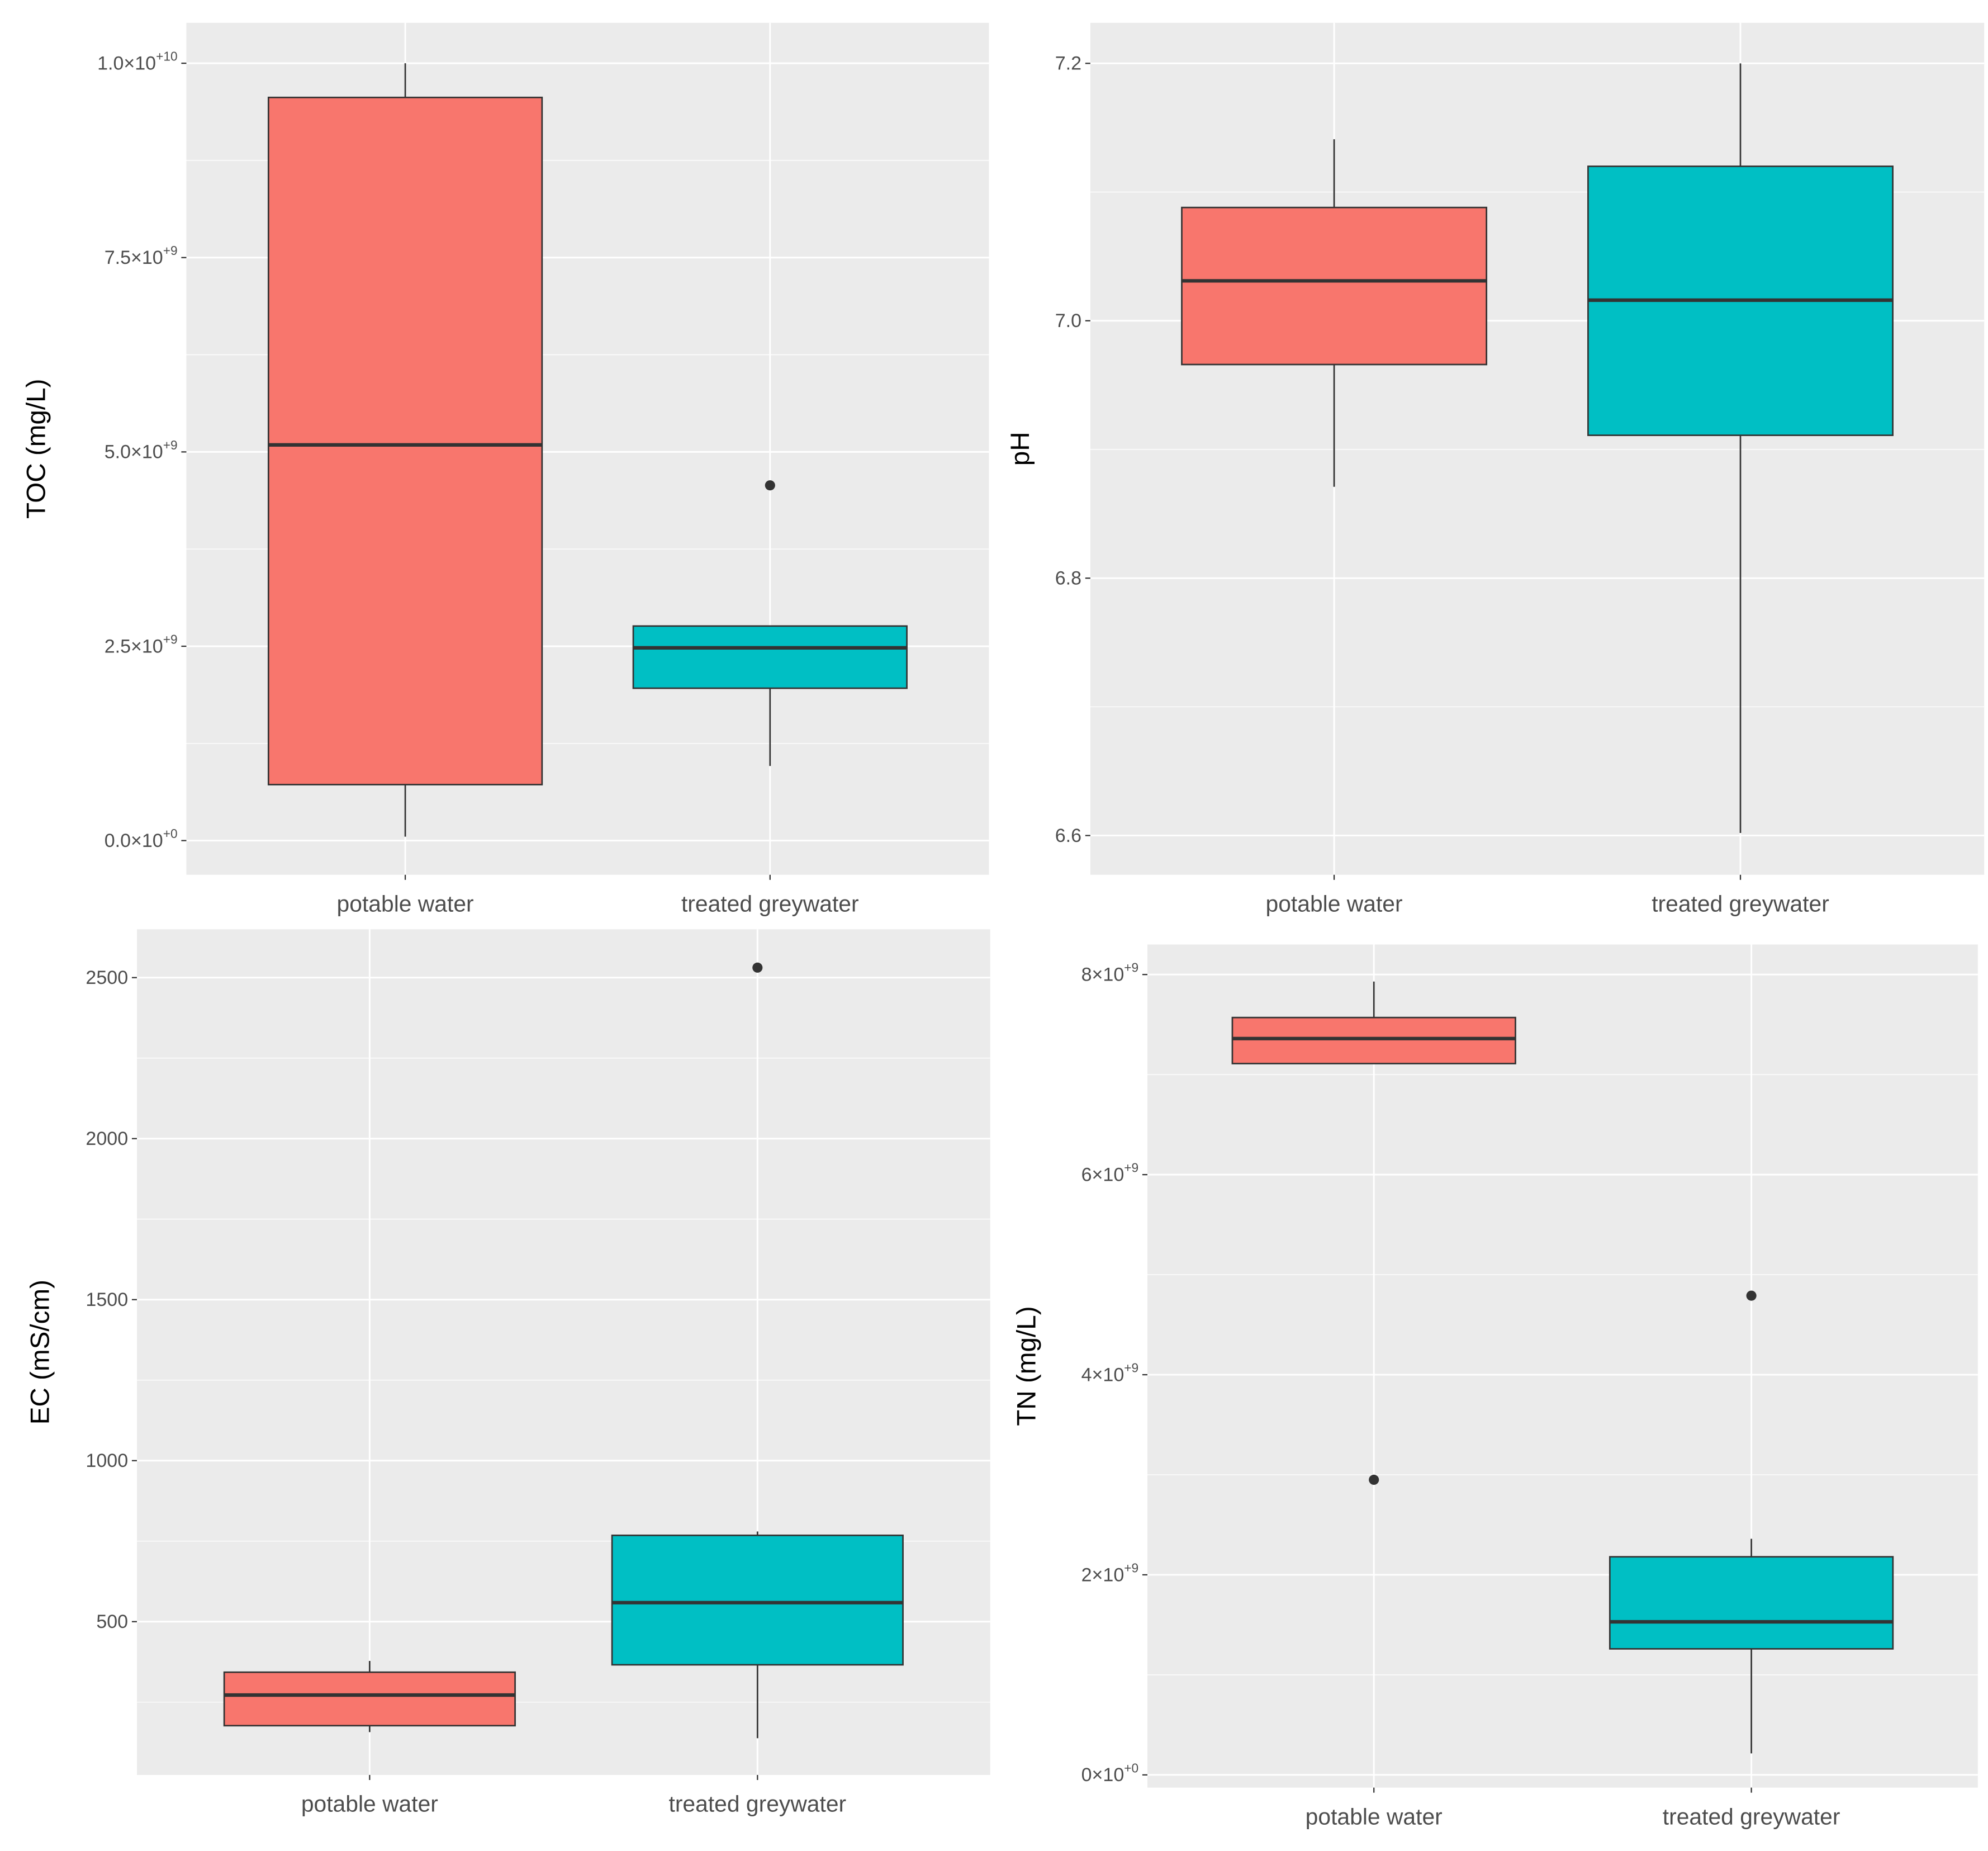 Image resolution: width=1988 pixels, height=1851 pixels. What do you see at coordinates (1103, 1775) in the screenshot?
I see `y-tick-label-base: 0×10` at bounding box center [1103, 1775].